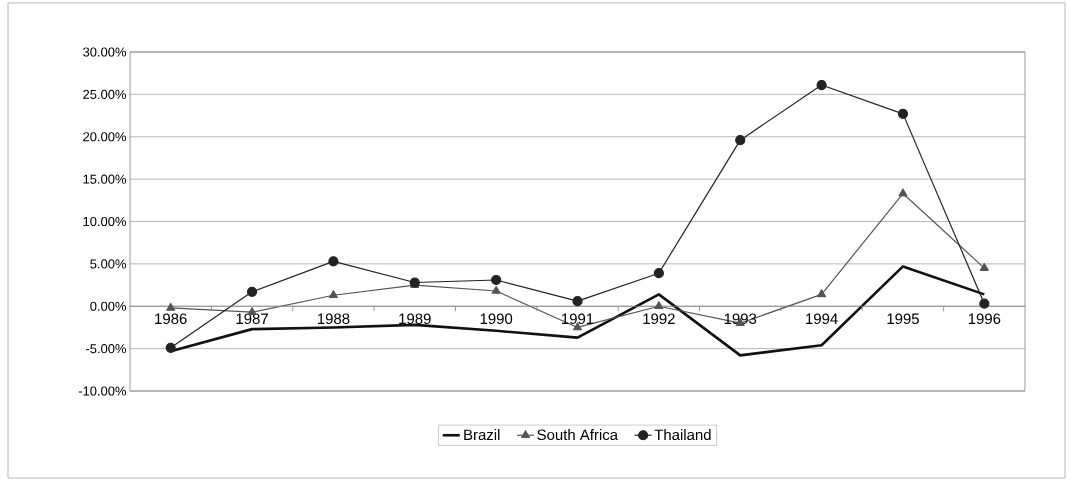  What do you see at coordinates (108, 306) in the screenshot?
I see `y-tick-label: 0.00%` at bounding box center [108, 306].